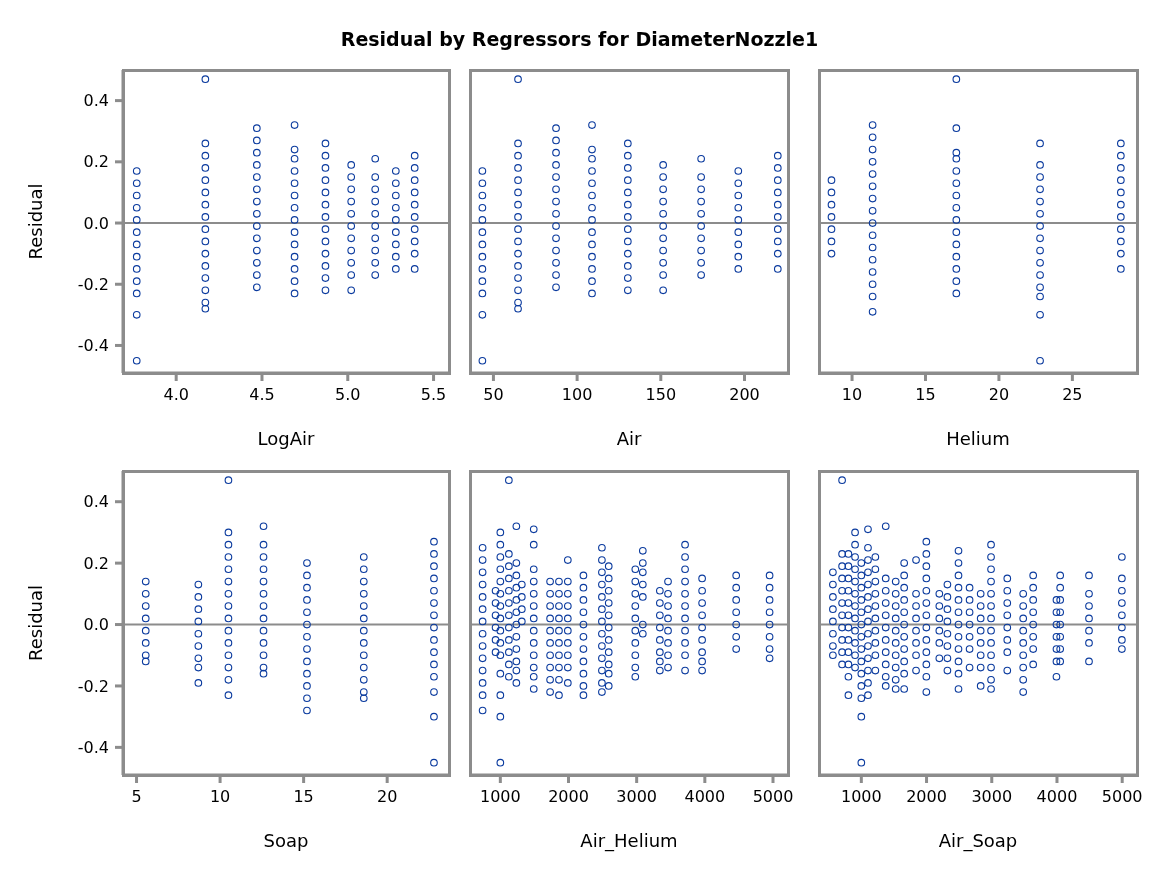 Image resolution: width=1159 pixels, height=870 pixels. What do you see at coordinates (136, 797) in the screenshot?
I see `x-tick-label: 5` at bounding box center [136, 797].